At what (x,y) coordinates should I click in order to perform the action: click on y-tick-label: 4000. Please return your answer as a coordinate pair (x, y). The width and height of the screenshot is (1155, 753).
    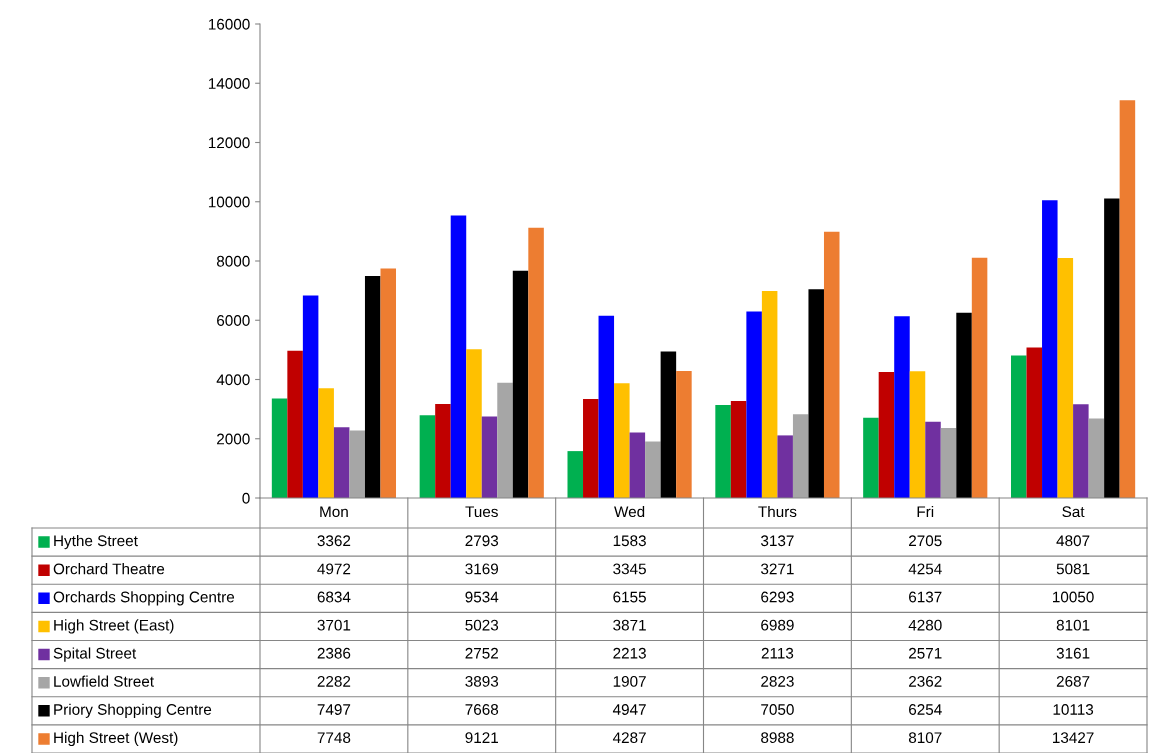
    Looking at the image, I should click on (233, 380).